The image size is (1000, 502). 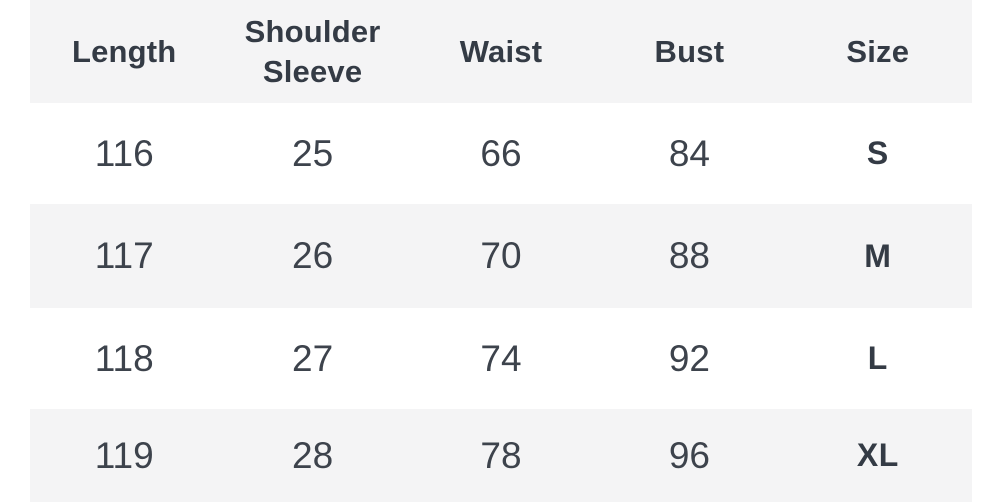 I want to click on header-cell-waist: Waist, so click(x=501, y=51).